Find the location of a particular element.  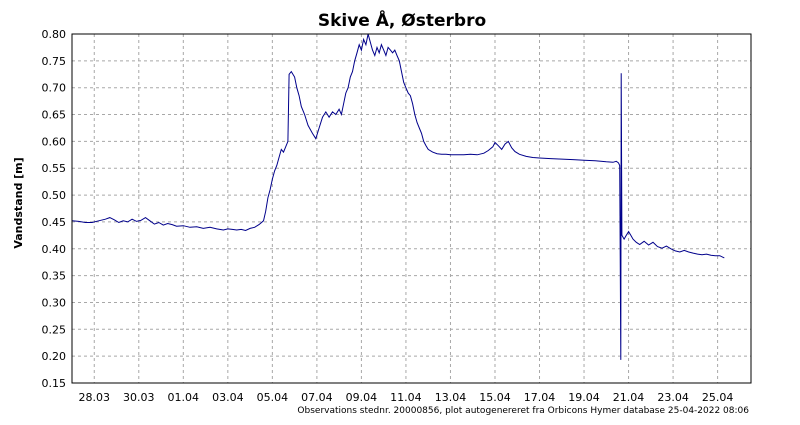

x-tick-label: 19.04 is located at coordinates (584, 397).